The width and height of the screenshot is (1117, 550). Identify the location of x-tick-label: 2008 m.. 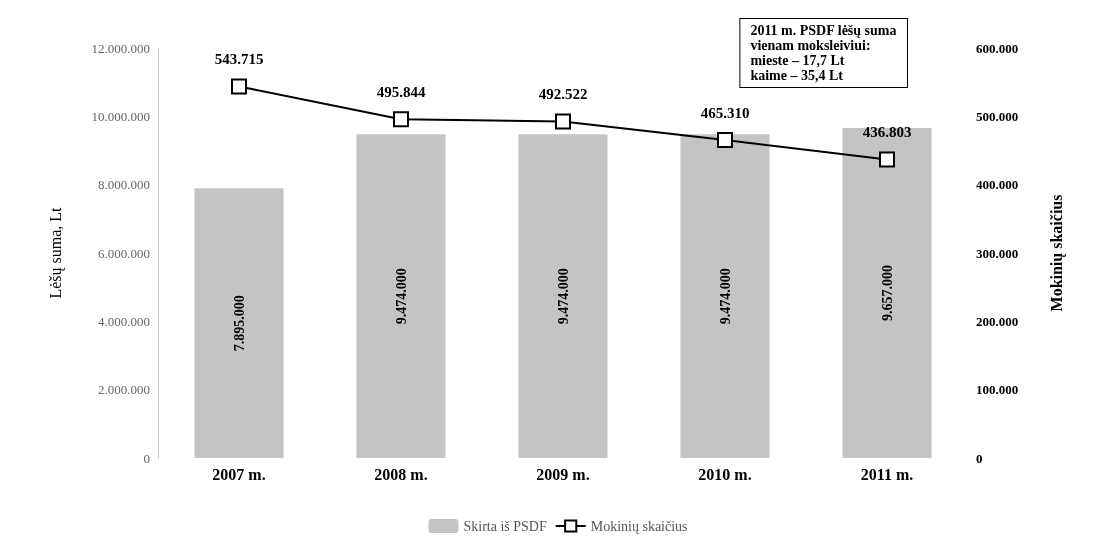
(401, 474).